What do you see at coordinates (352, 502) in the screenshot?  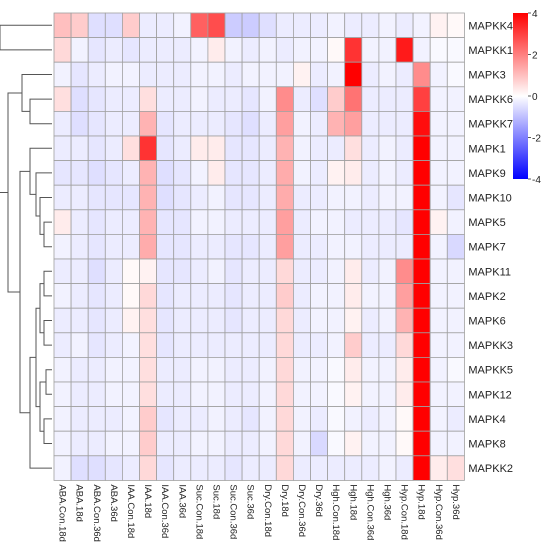 I see `column-label: Hgh.18d` at bounding box center [352, 502].